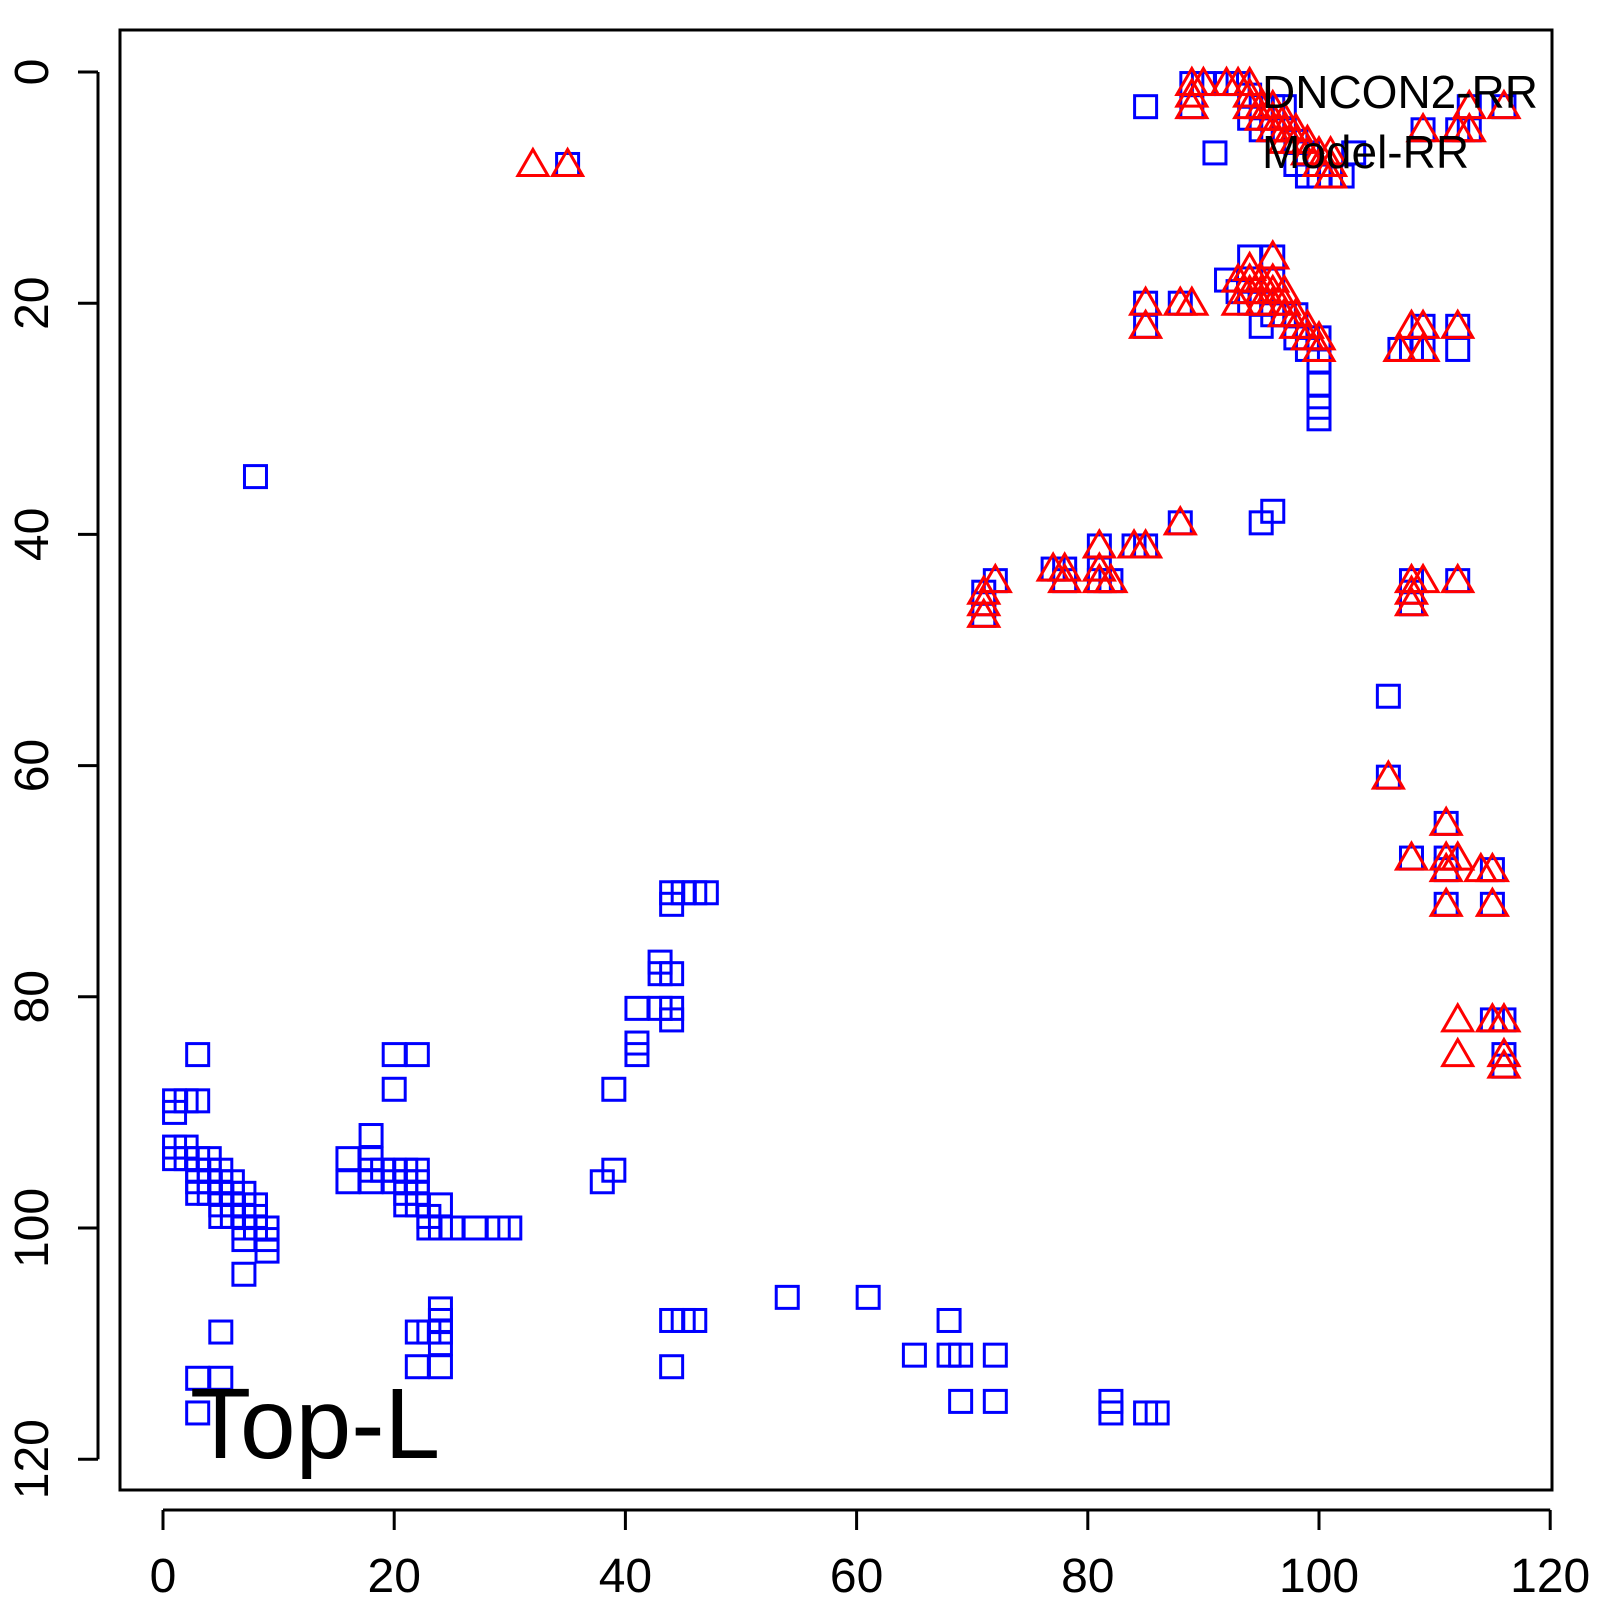  What do you see at coordinates (315, 1424) in the screenshot?
I see `chart-annotation-top-l: Top-L` at bounding box center [315, 1424].